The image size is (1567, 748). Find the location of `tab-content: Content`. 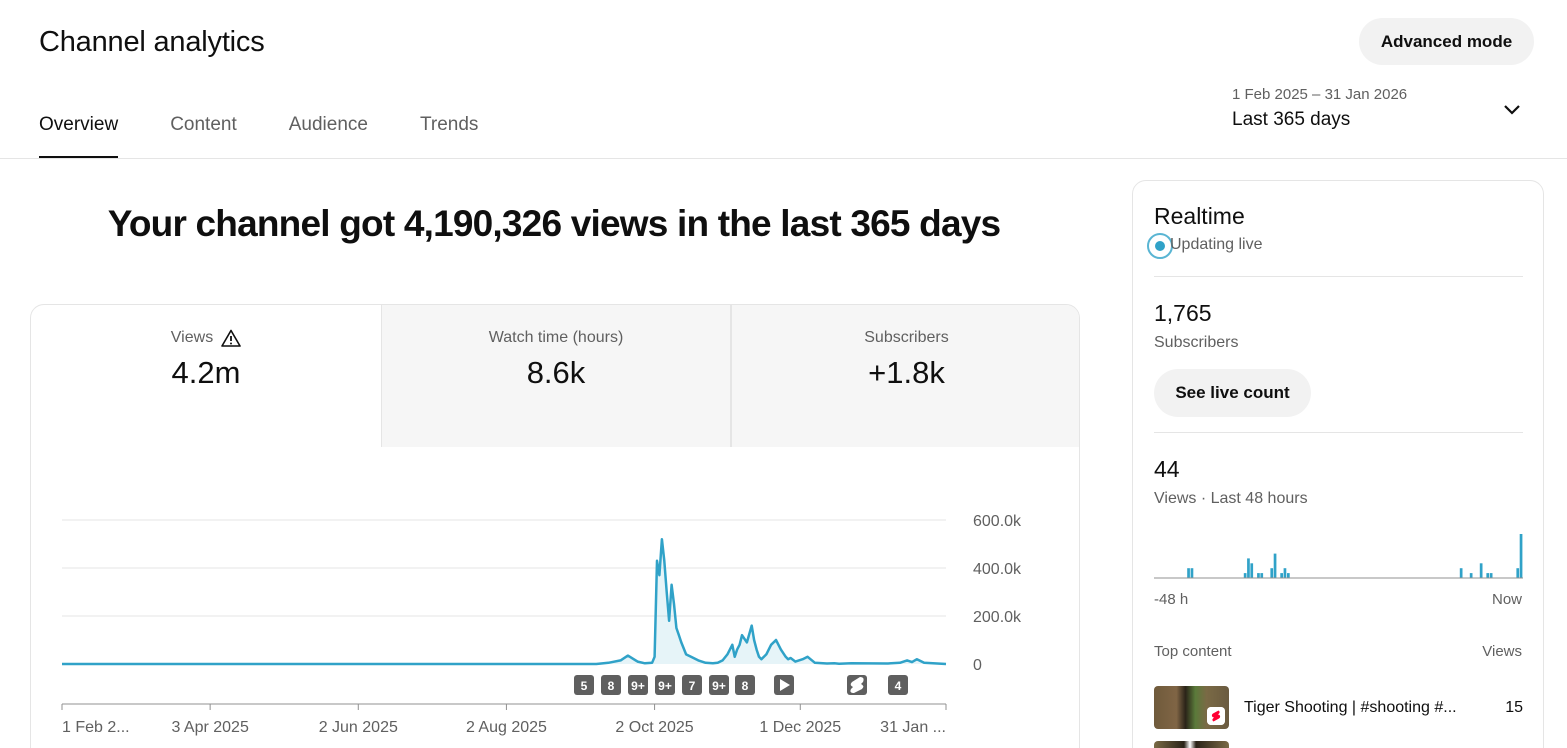

tab-content: Content is located at coordinates (203, 136).